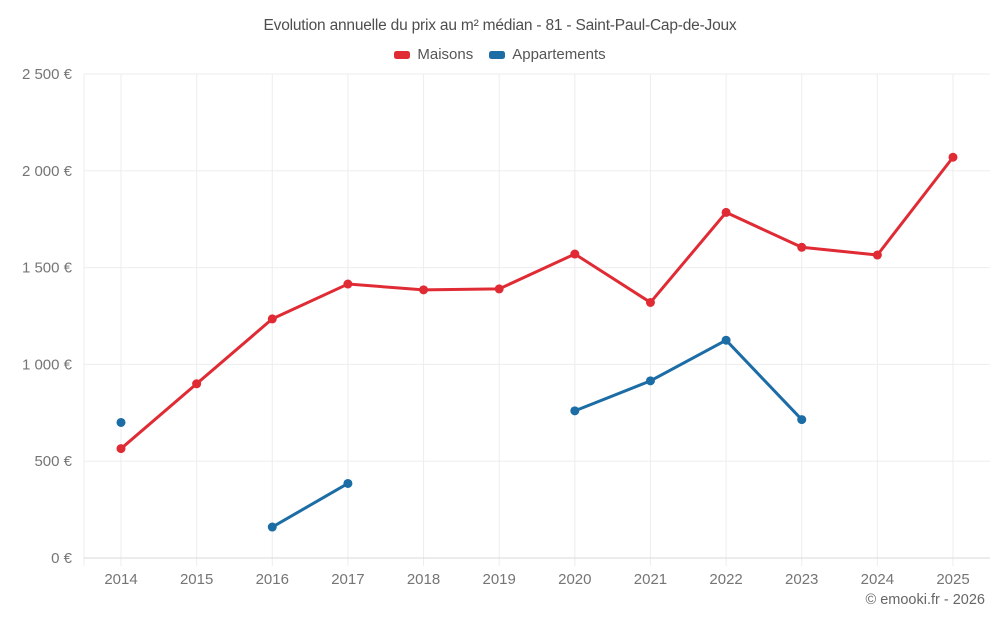 This screenshot has width=1000, height=625. What do you see at coordinates (347, 579) in the screenshot?
I see `svg-text: 2017` at bounding box center [347, 579].